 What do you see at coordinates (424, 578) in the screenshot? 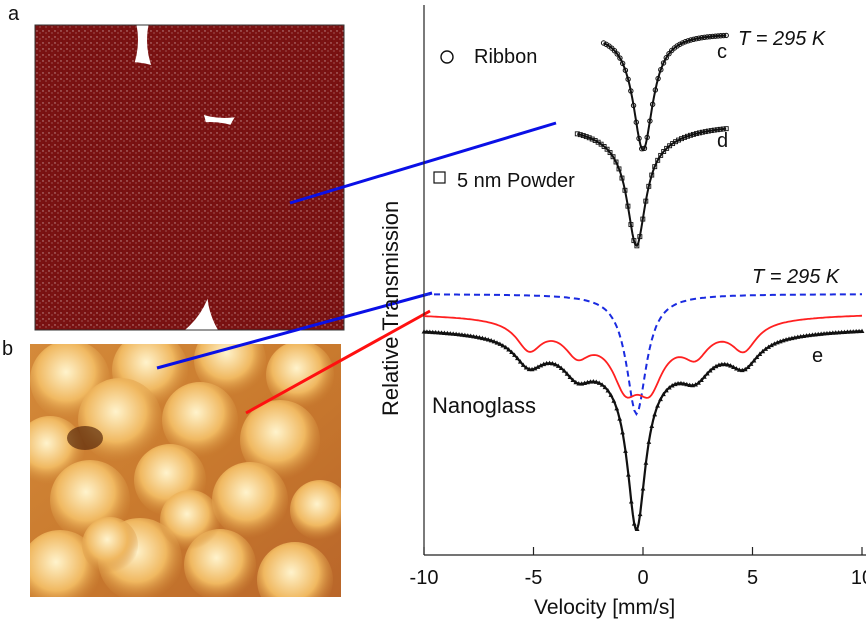
I see `x-tick-label-0: -10` at bounding box center [424, 578].